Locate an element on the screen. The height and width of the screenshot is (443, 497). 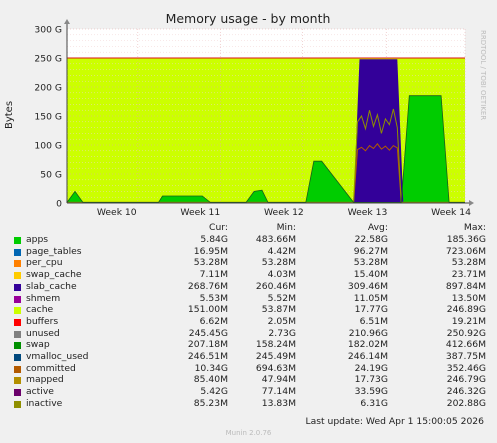
legend-avg: 6.31G is located at coordinates (374, 403).